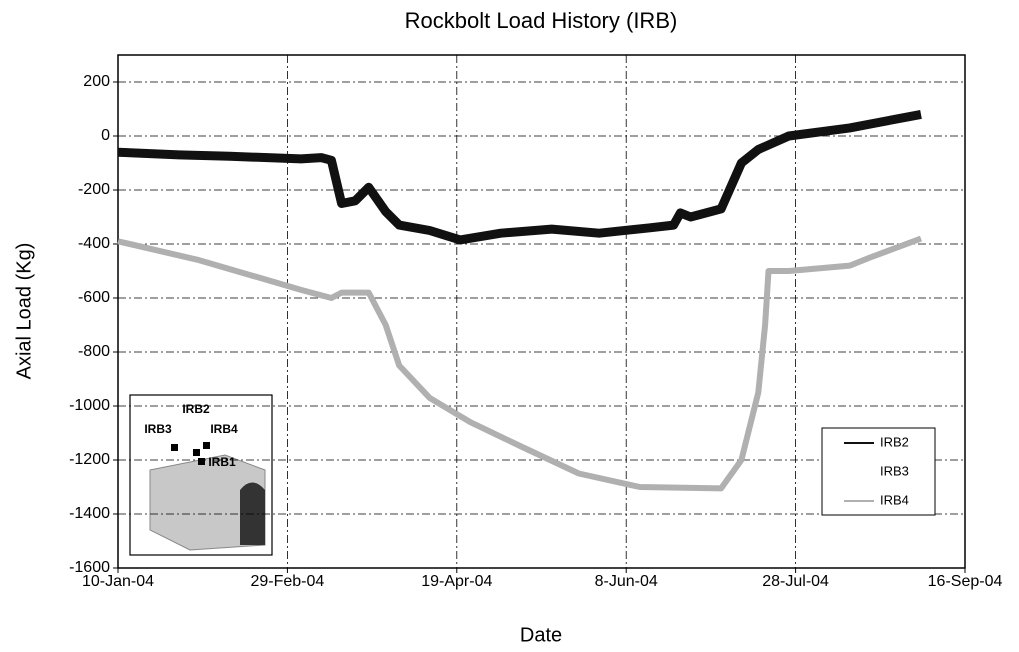  What do you see at coordinates (224, 429) in the screenshot?
I see `inset-label: IRB4` at bounding box center [224, 429].